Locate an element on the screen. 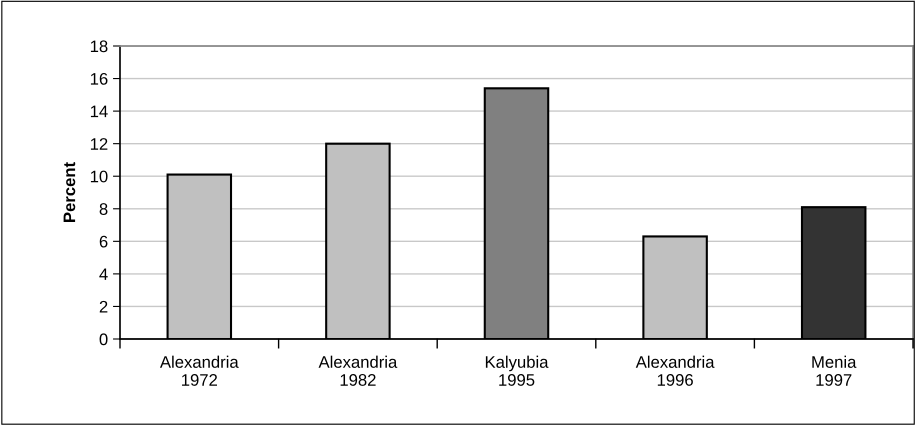  x-tick-label: Alexandria 1996 is located at coordinates (675, 371).